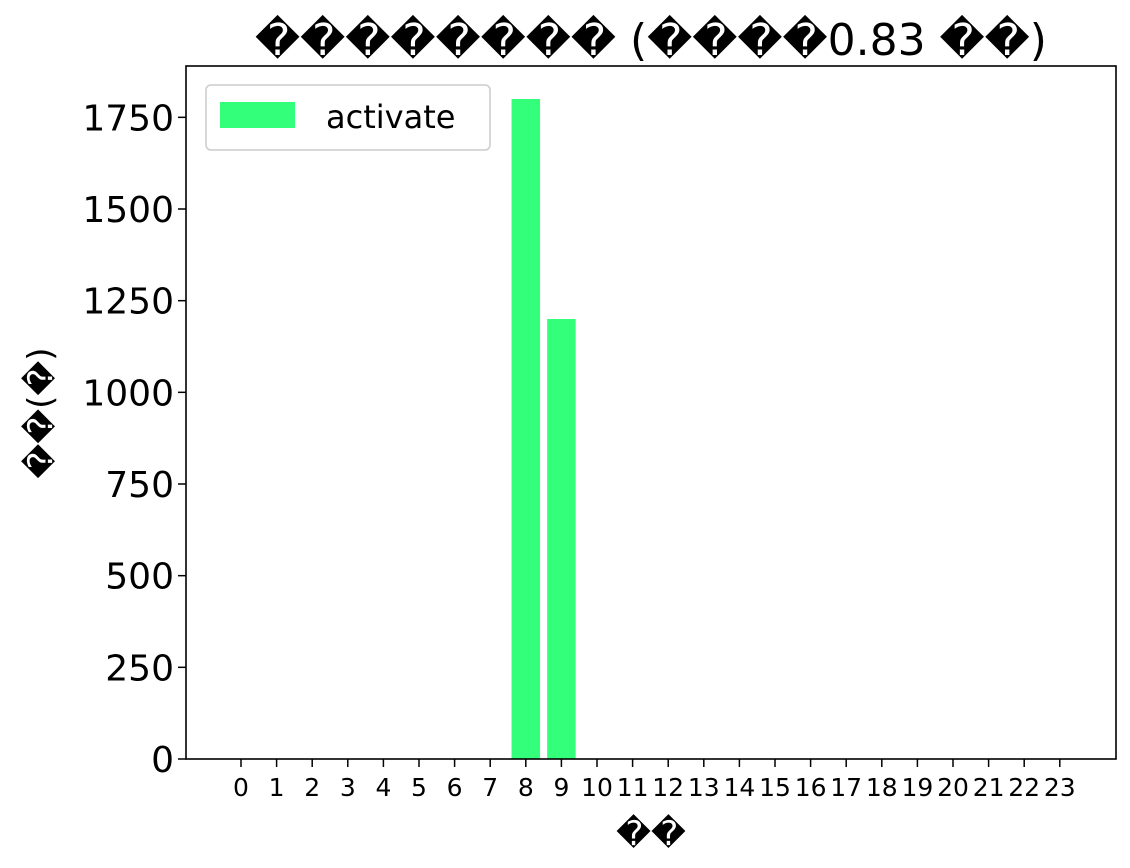 This screenshot has height=868, width=1130. What do you see at coordinates (953, 787) in the screenshot?
I see `x-tick-label: 20` at bounding box center [953, 787].